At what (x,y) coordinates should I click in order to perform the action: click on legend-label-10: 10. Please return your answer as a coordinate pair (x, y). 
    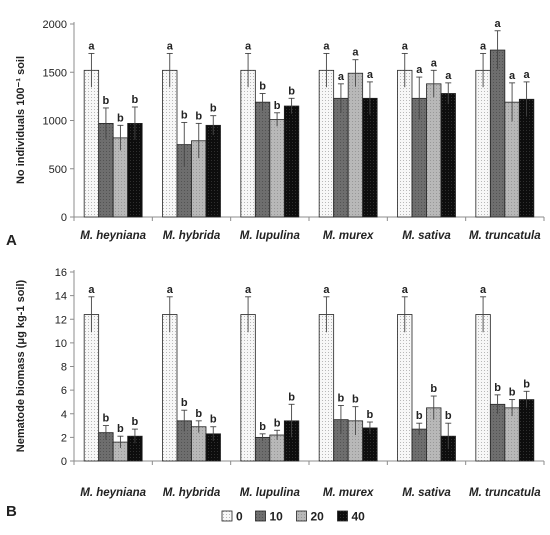
    Looking at the image, I should click on (277, 517).